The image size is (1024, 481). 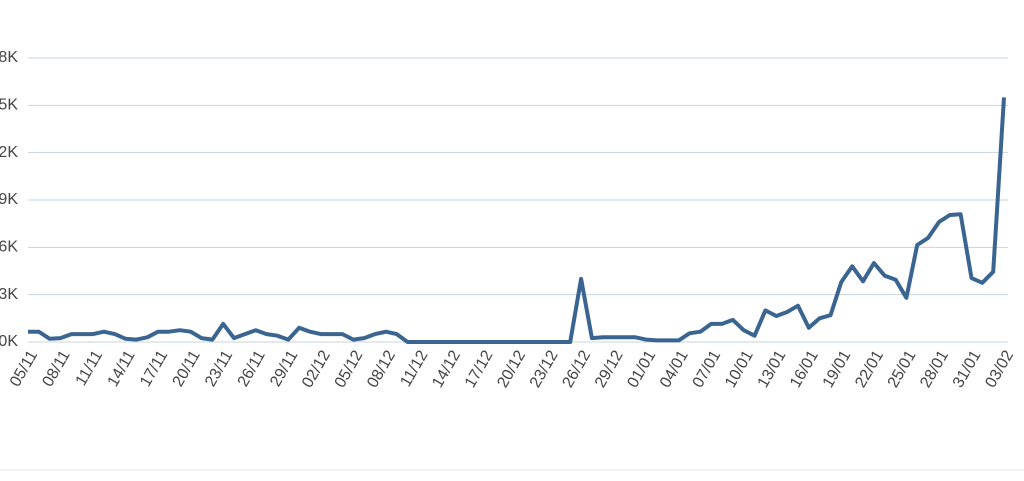 I want to click on x-tick-label: 23/11, so click(x=219, y=369).